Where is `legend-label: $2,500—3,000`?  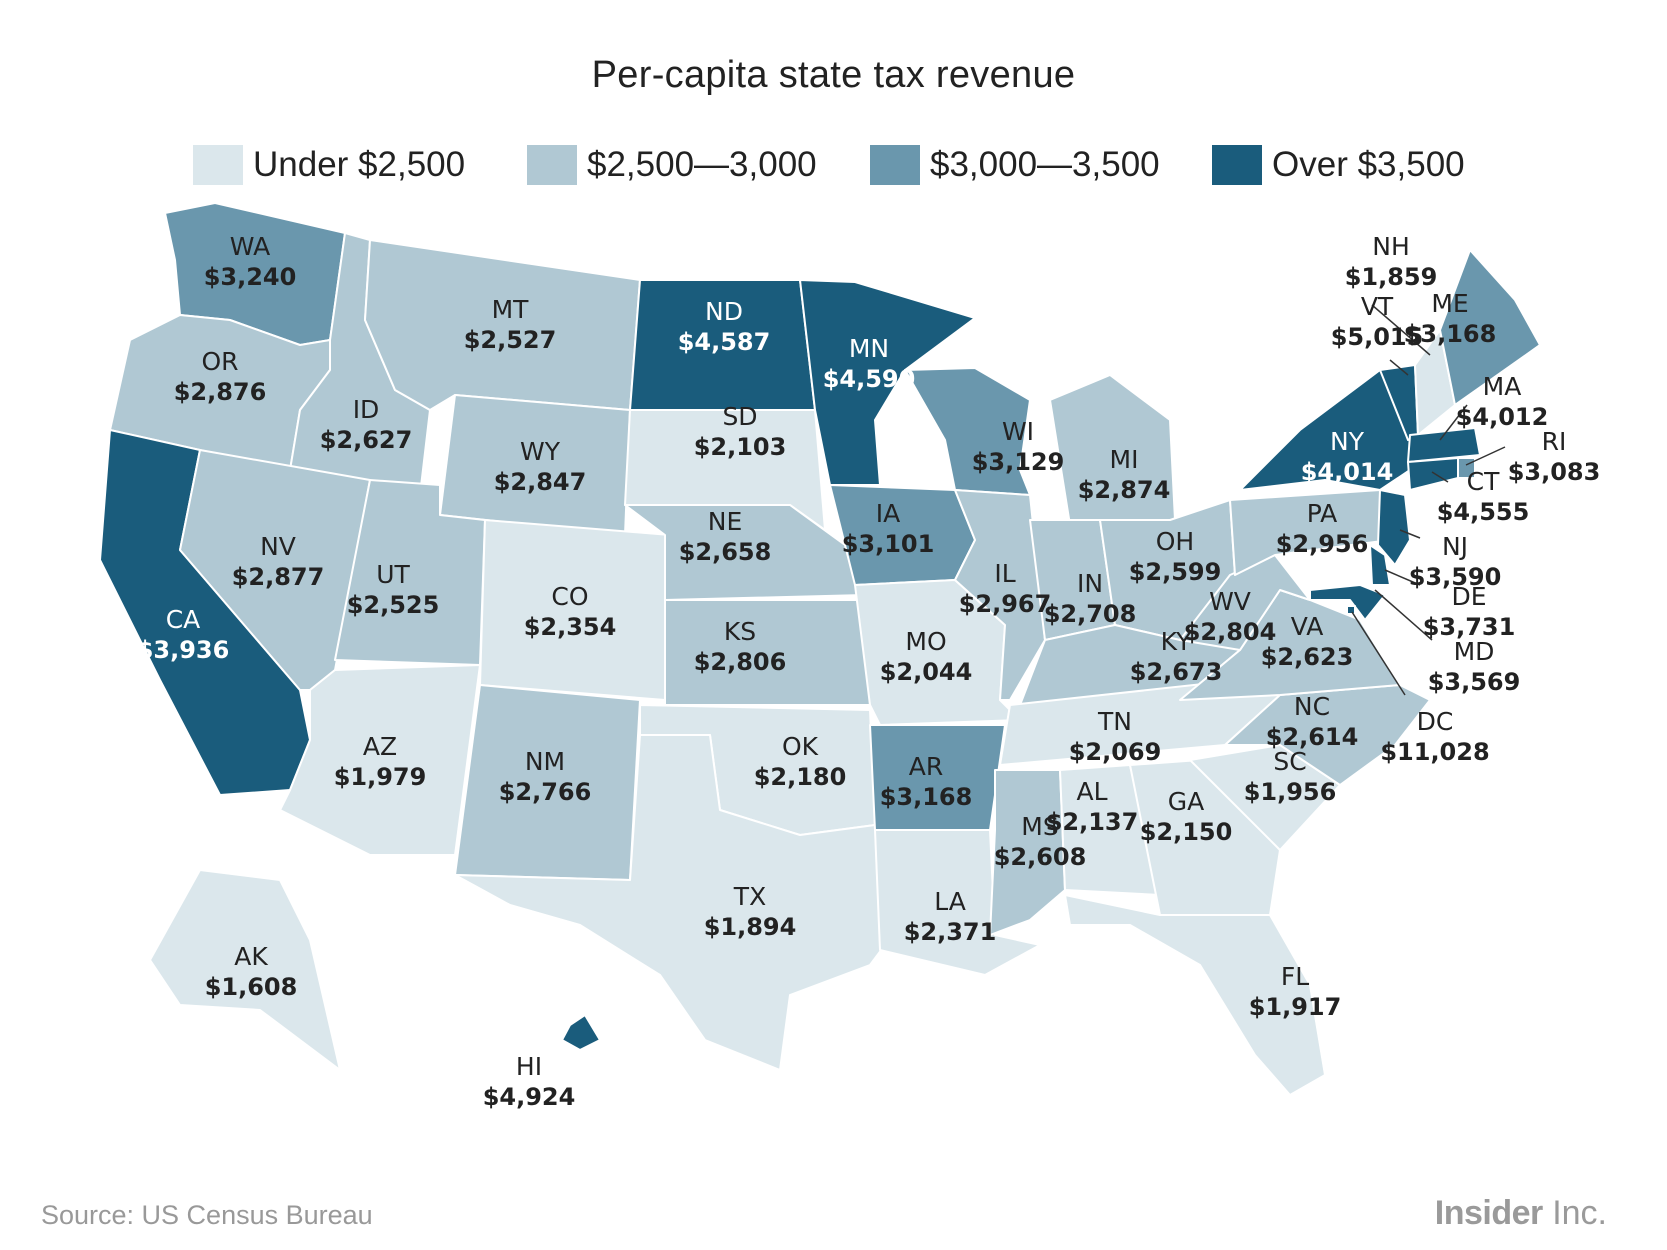 legend-label: $2,500—3,000 is located at coordinates (702, 164).